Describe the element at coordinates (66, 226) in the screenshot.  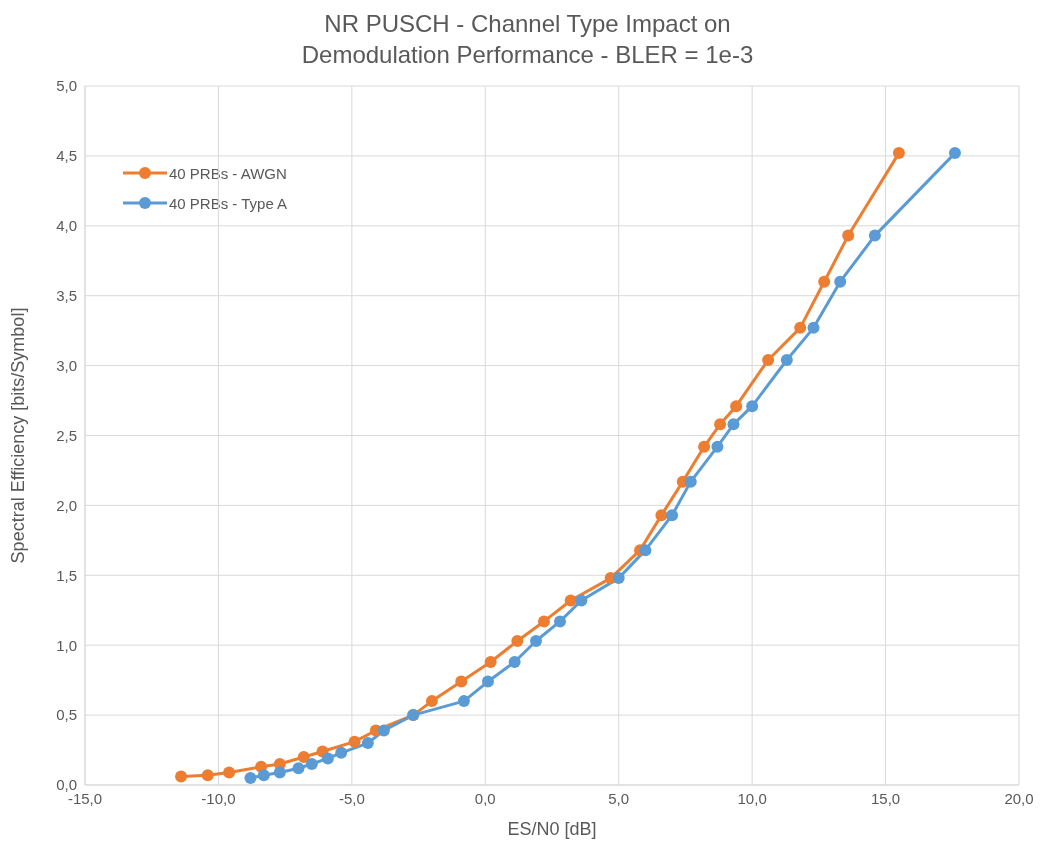
I see `y-tick-label: 4,0` at that location.